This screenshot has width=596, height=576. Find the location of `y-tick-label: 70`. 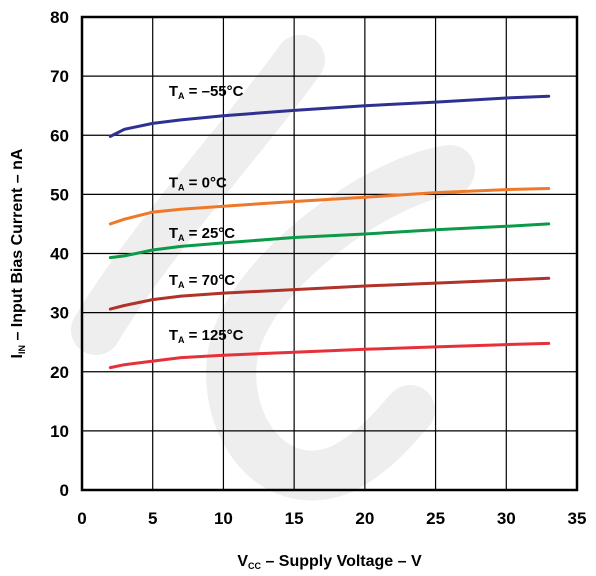

y-tick-label: 70 is located at coordinates (59, 76).